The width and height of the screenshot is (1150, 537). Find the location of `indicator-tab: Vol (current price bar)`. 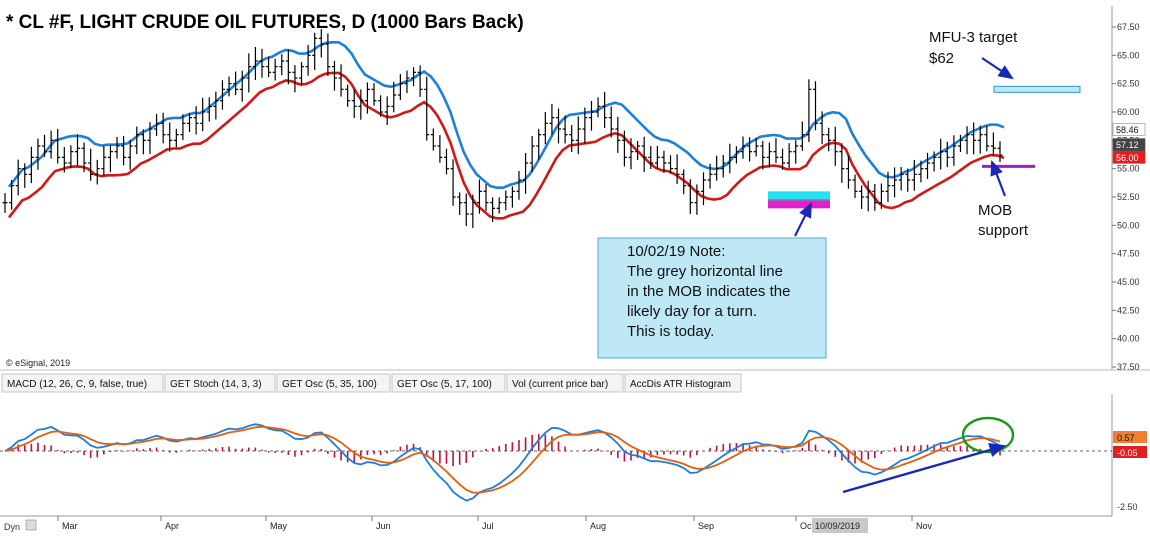

indicator-tab: Vol (current price bar) is located at coordinates (565, 383).